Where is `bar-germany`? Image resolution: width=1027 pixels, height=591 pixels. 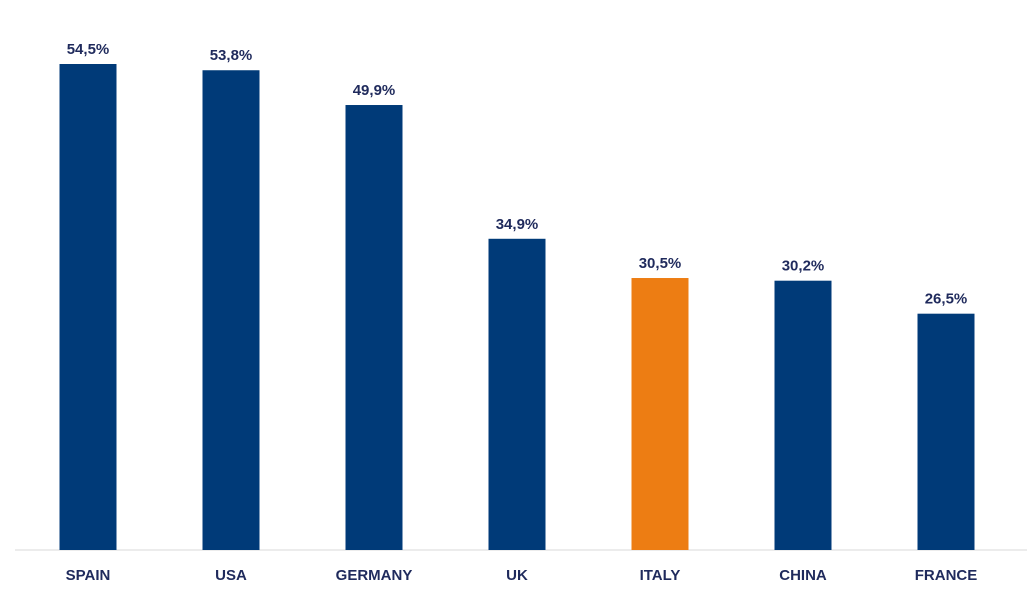
bar-germany is located at coordinates (374, 328).